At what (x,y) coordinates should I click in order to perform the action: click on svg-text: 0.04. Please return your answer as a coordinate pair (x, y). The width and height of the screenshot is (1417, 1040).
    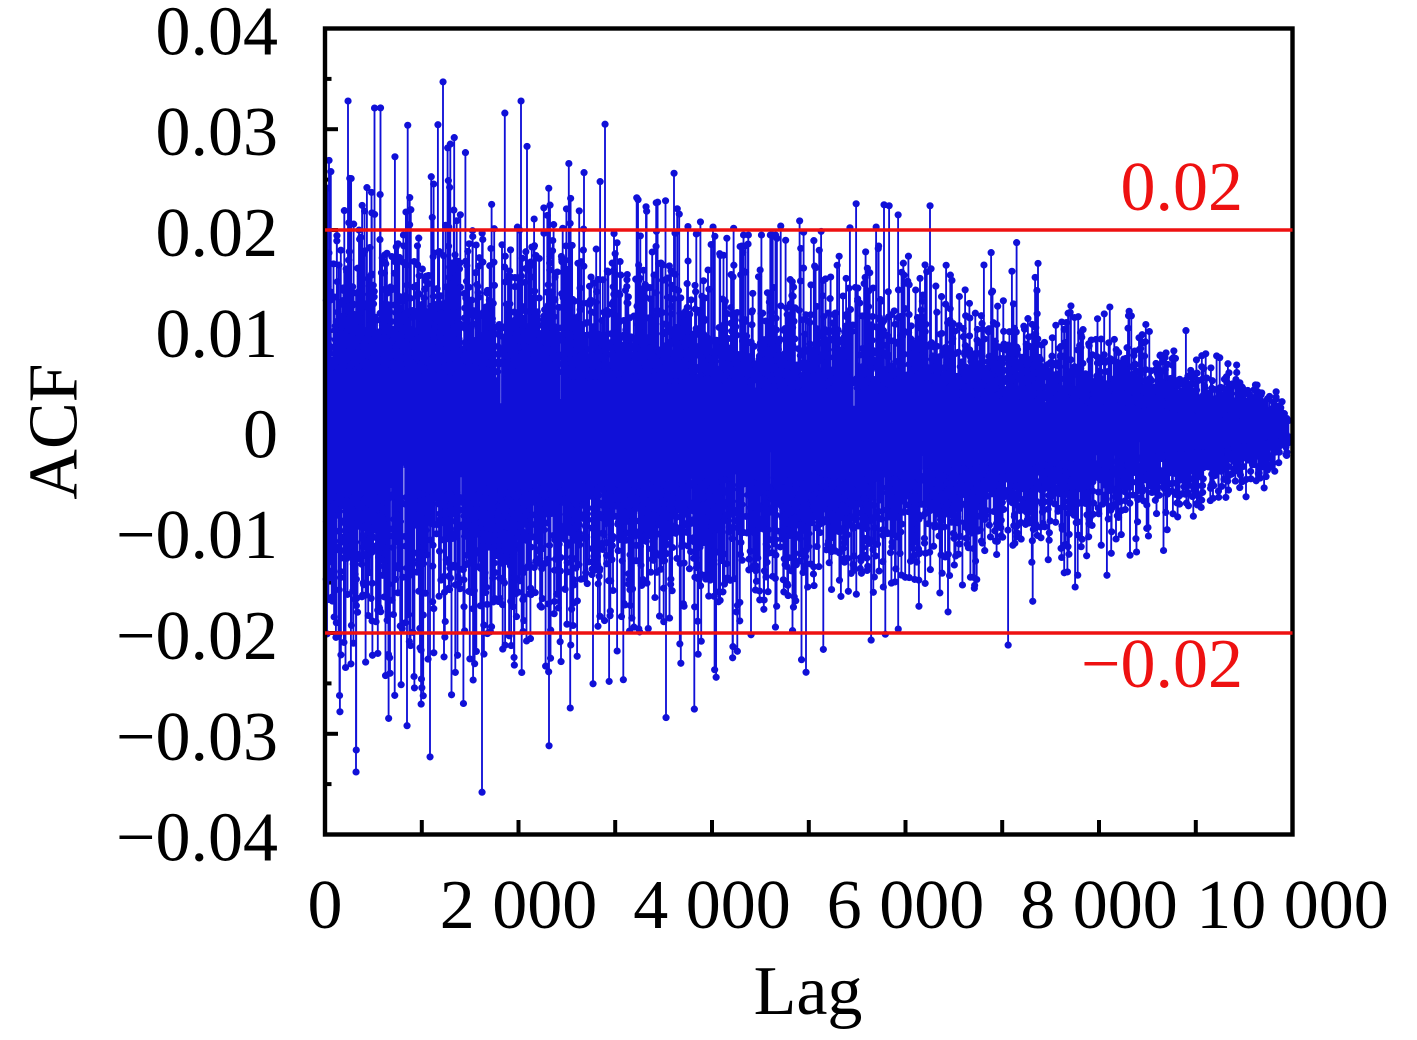
    Looking at the image, I should click on (217, 35).